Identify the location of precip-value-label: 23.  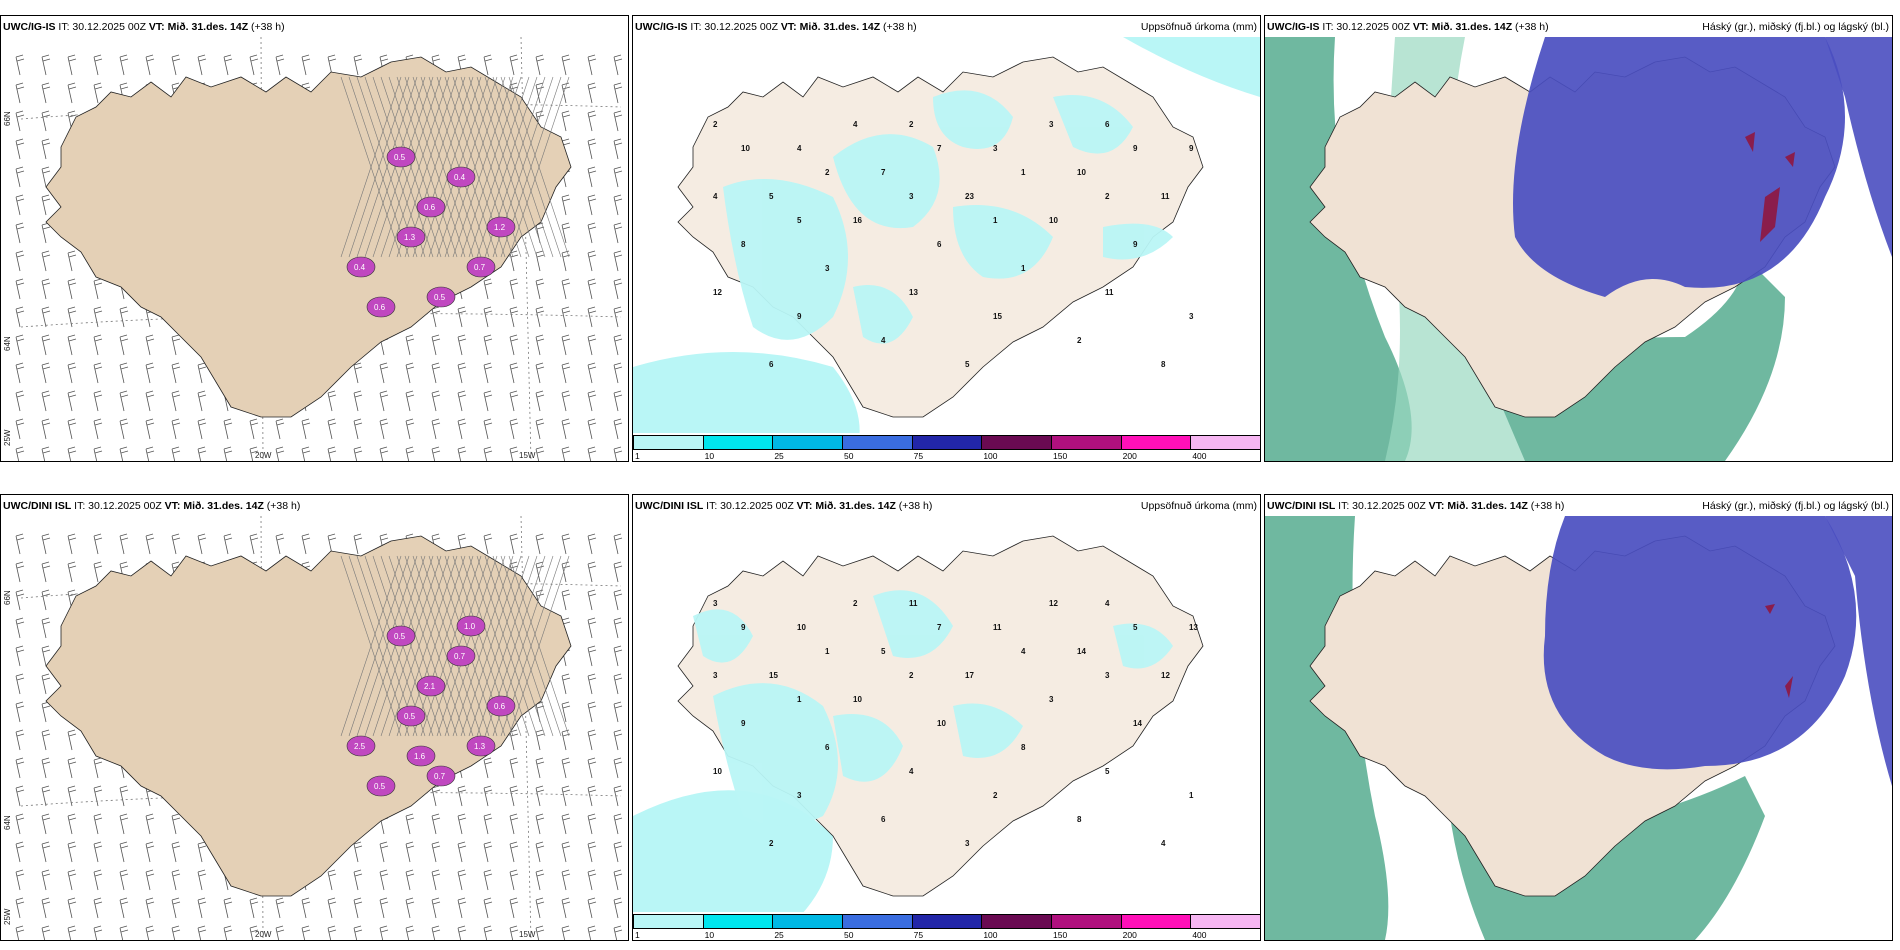
(969, 196).